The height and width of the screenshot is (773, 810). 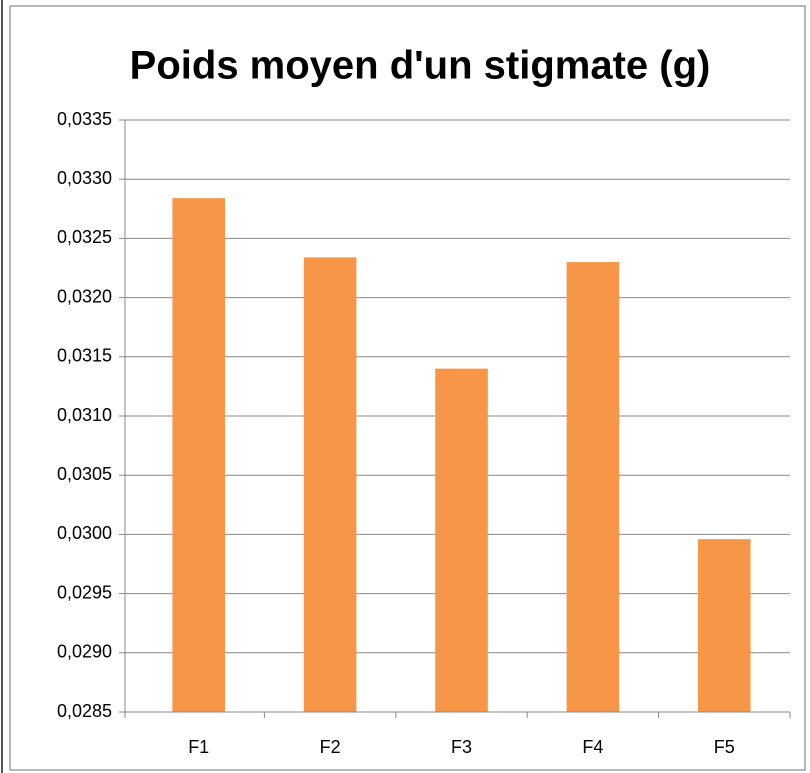 What do you see at coordinates (84, 652) in the screenshot?
I see `y-tick-label: 0,0290` at bounding box center [84, 652].